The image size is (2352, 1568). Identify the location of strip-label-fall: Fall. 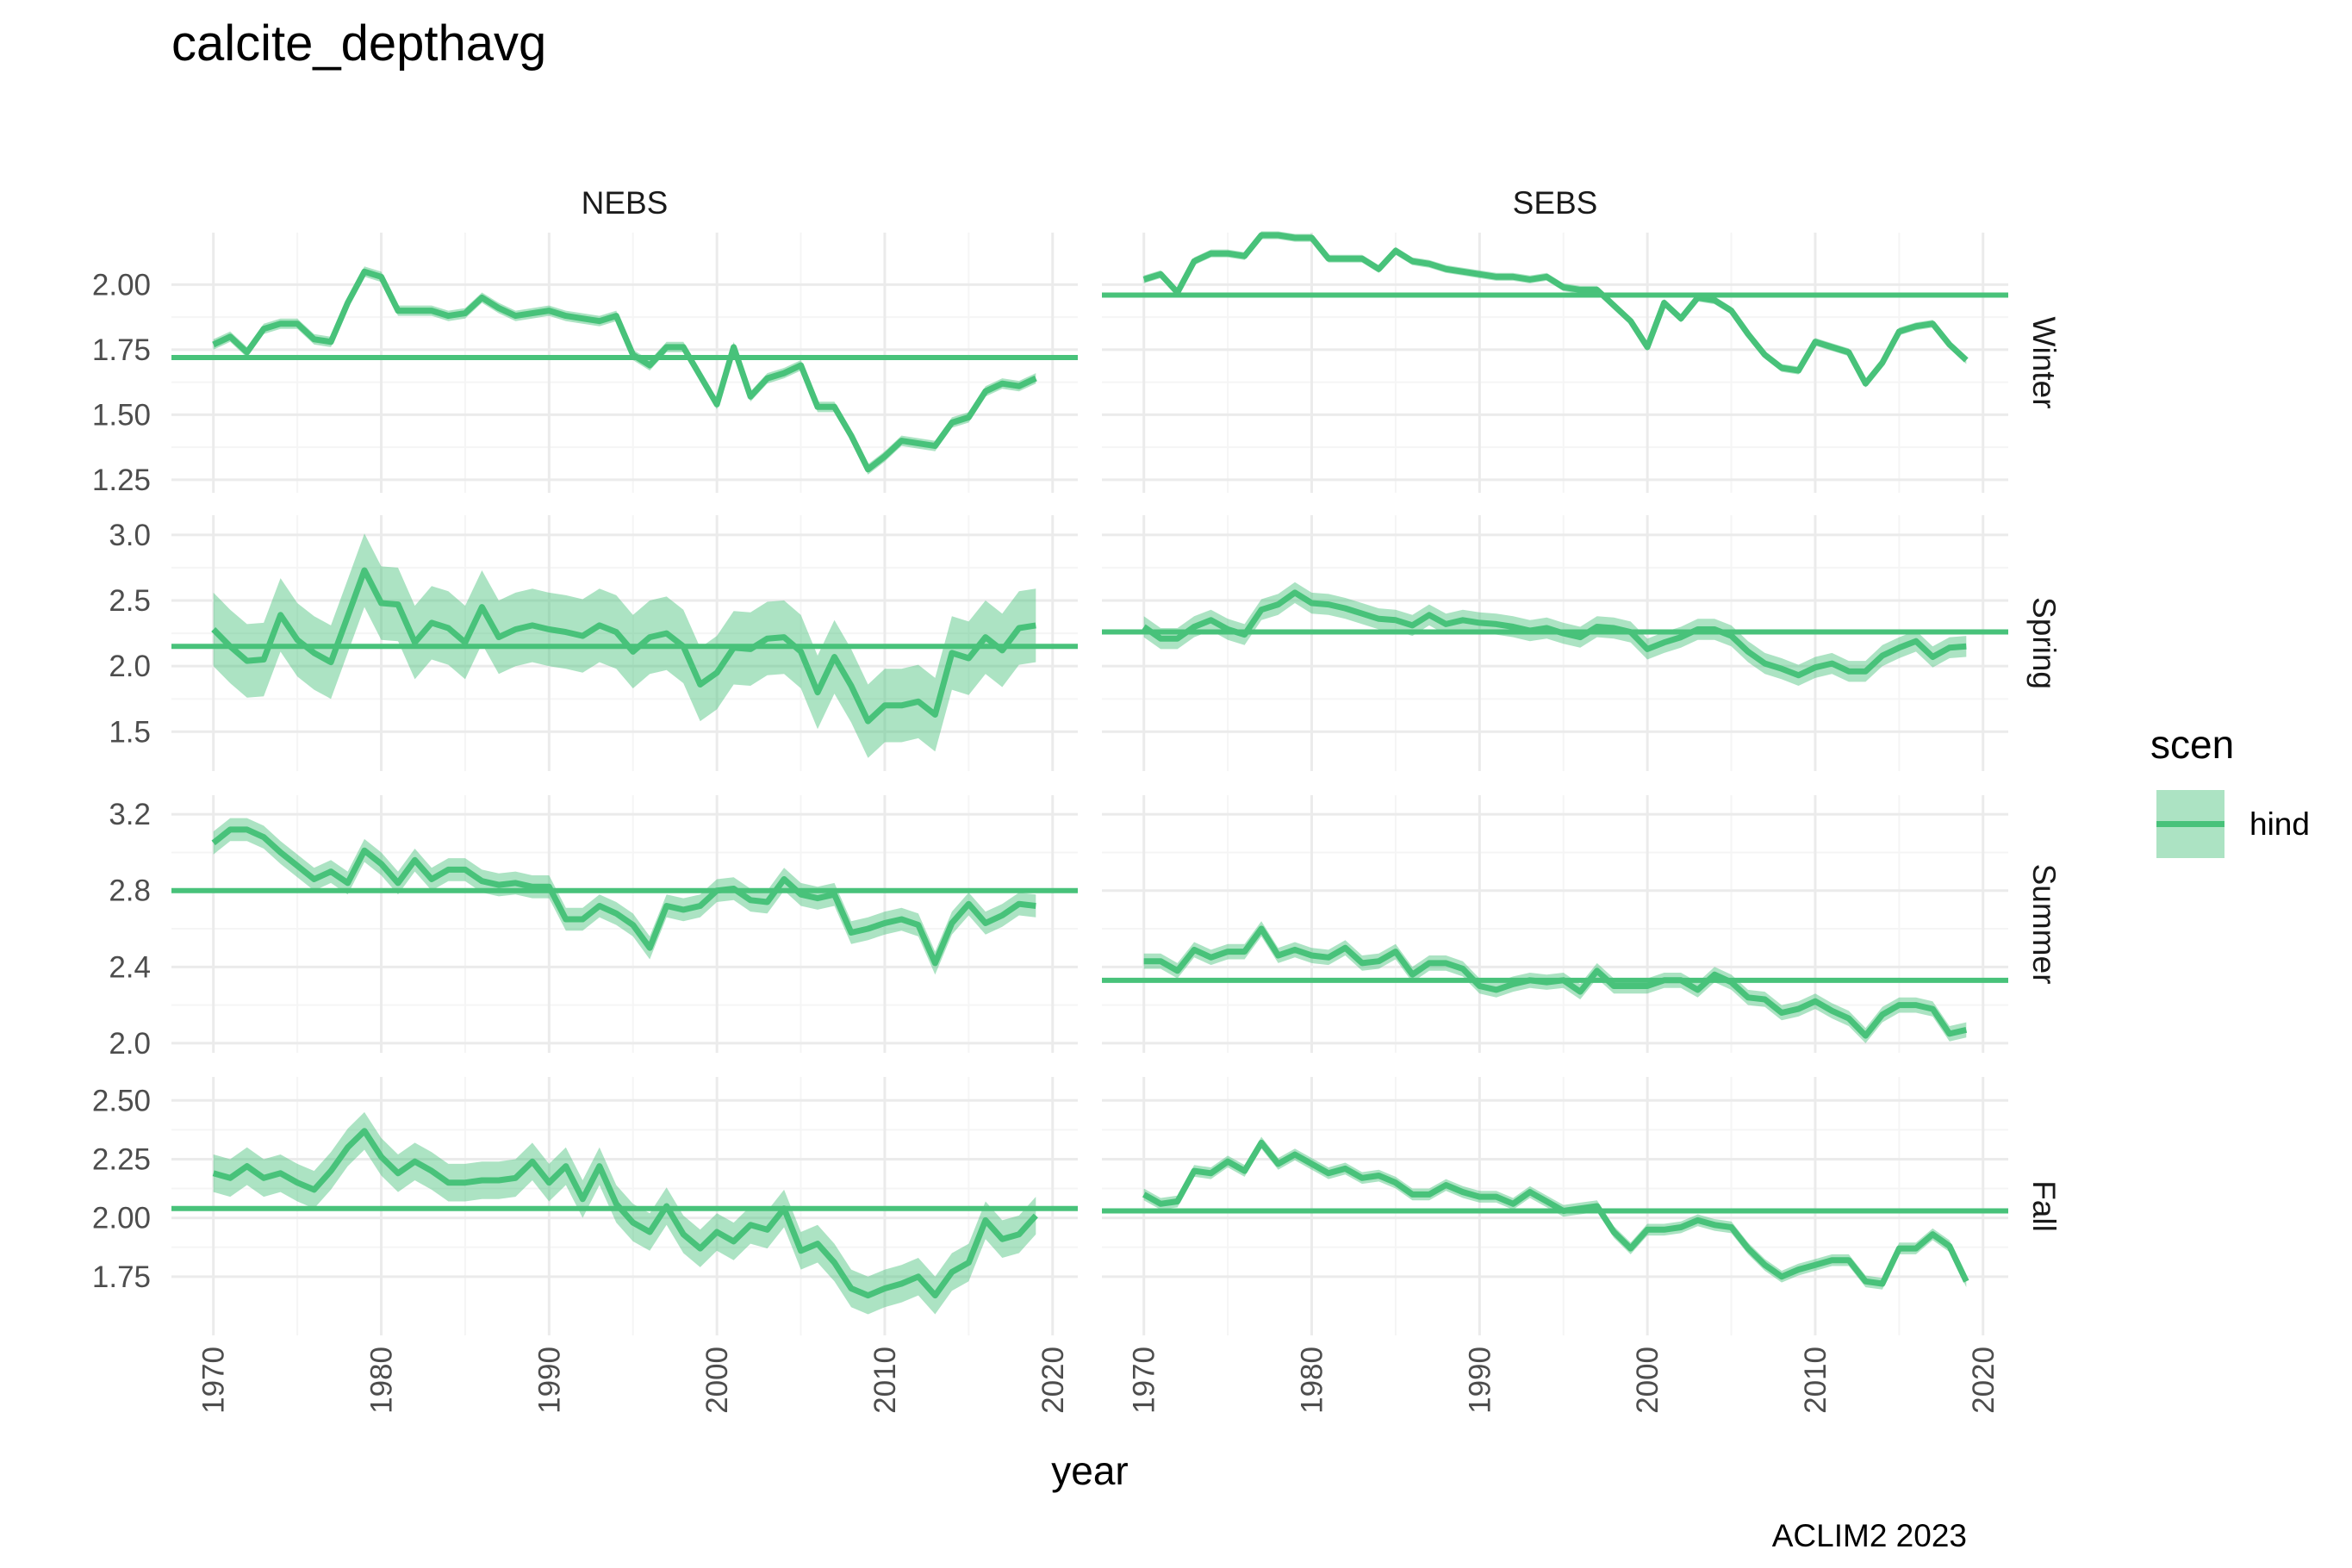
(2044, 1206).